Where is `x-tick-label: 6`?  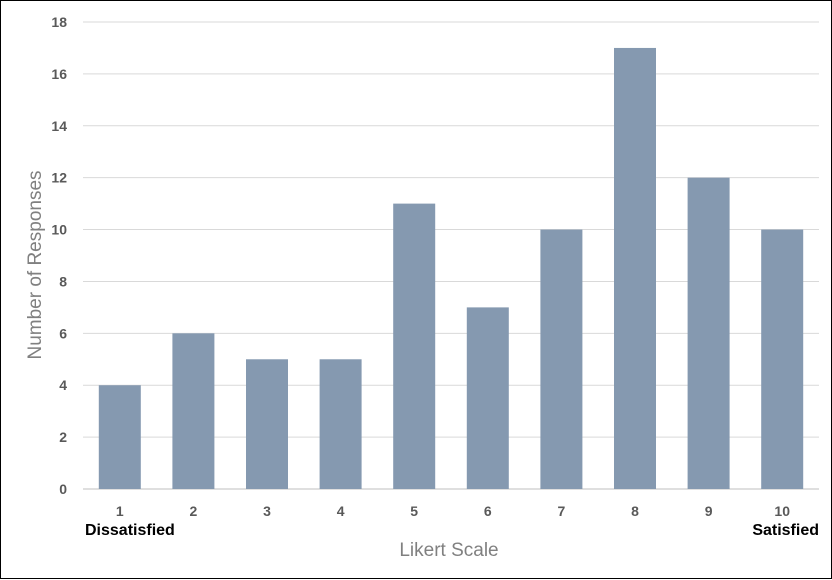 x-tick-label: 6 is located at coordinates (488, 511).